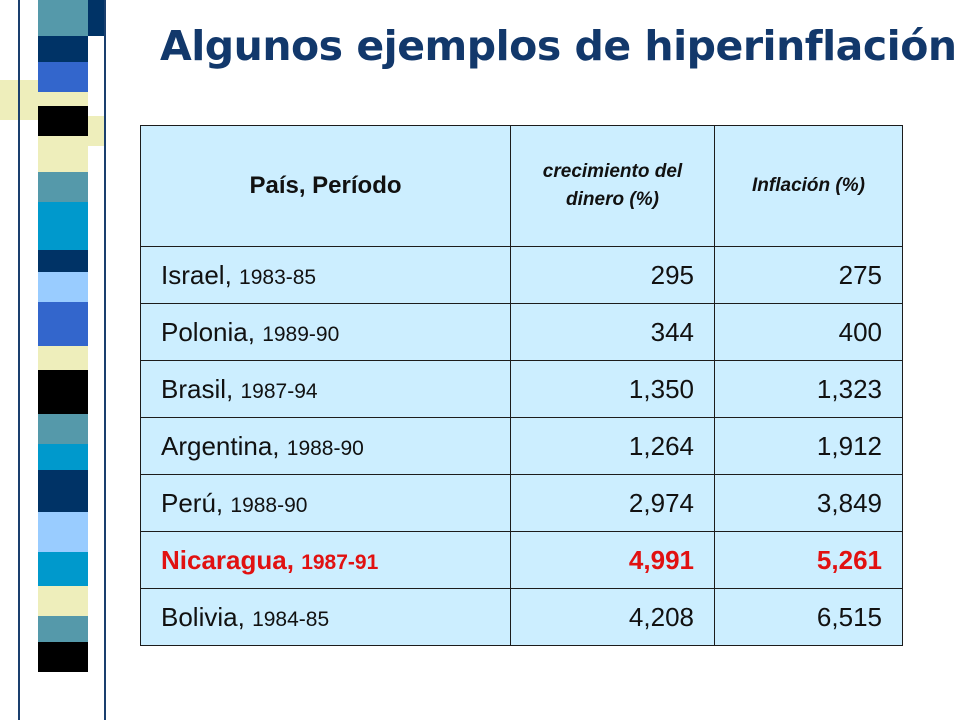 The height and width of the screenshot is (720, 960). Describe the element at coordinates (612, 560) in the screenshot. I see `money-growth-cell: 4,991` at that location.